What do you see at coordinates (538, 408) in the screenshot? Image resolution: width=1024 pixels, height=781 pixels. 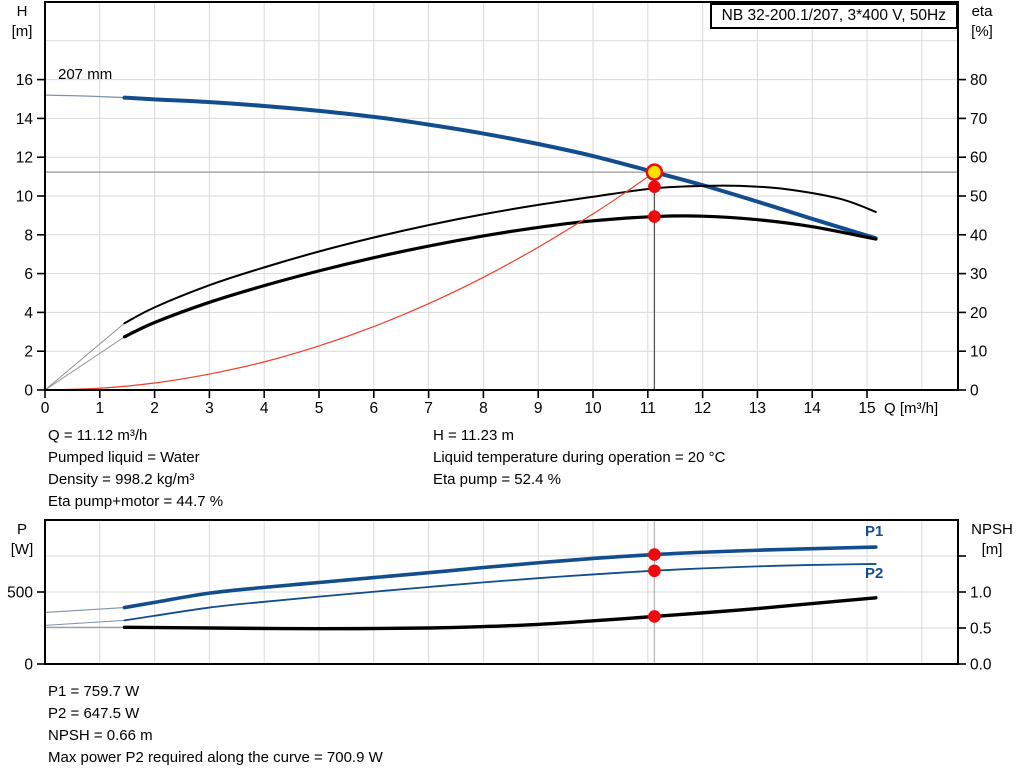 I see `x-tick-label: 9` at bounding box center [538, 408].